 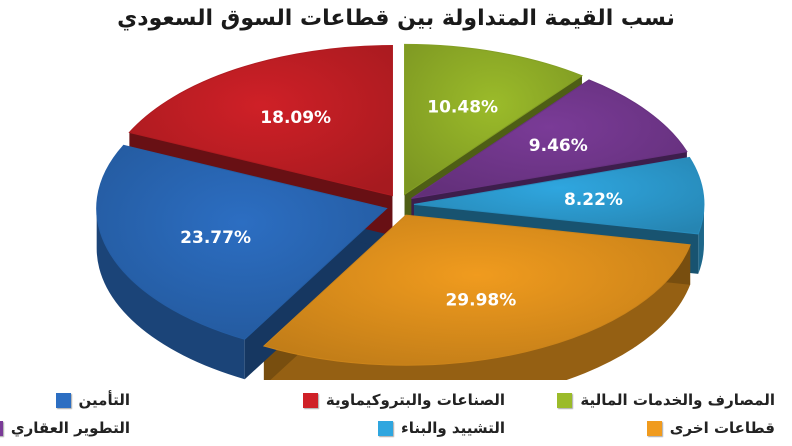 What do you see at coordinates (480, 301) in the screenshot?
I see `slice-label-3: 29.98%` at bounding box center [480, 301].